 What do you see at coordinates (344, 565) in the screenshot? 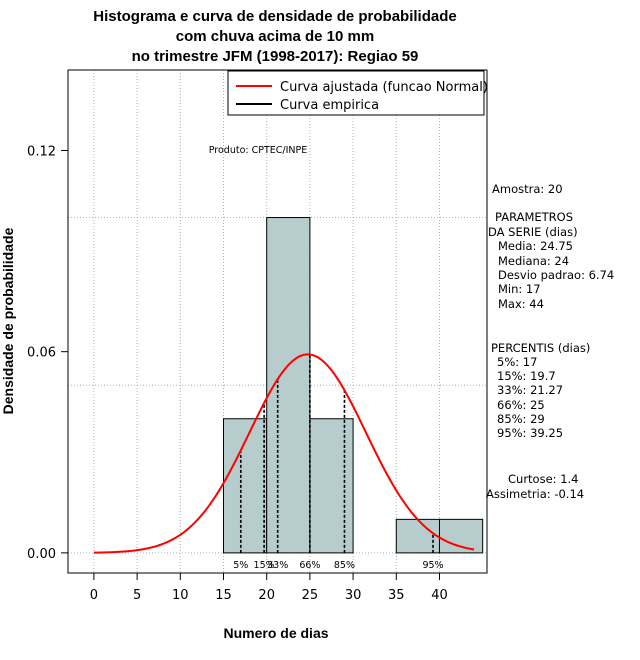
I see `percentile-label-4: 85%` at bounding box center [344, 565].